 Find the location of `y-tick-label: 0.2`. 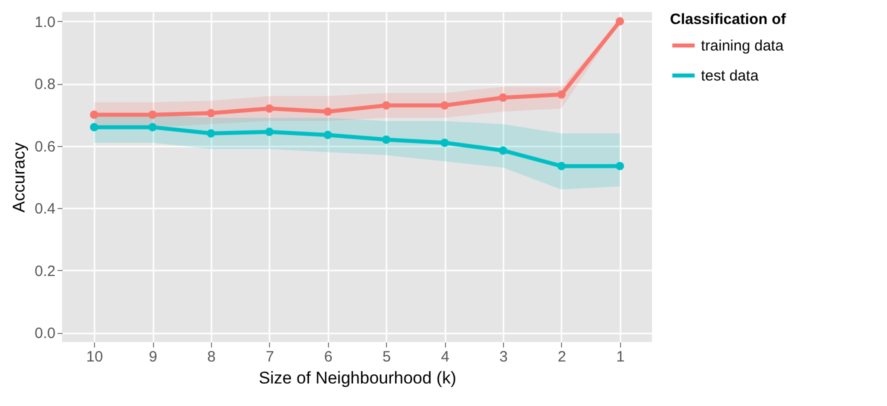

y-tick-label: 0.2 is located at coordinates (45, 271).